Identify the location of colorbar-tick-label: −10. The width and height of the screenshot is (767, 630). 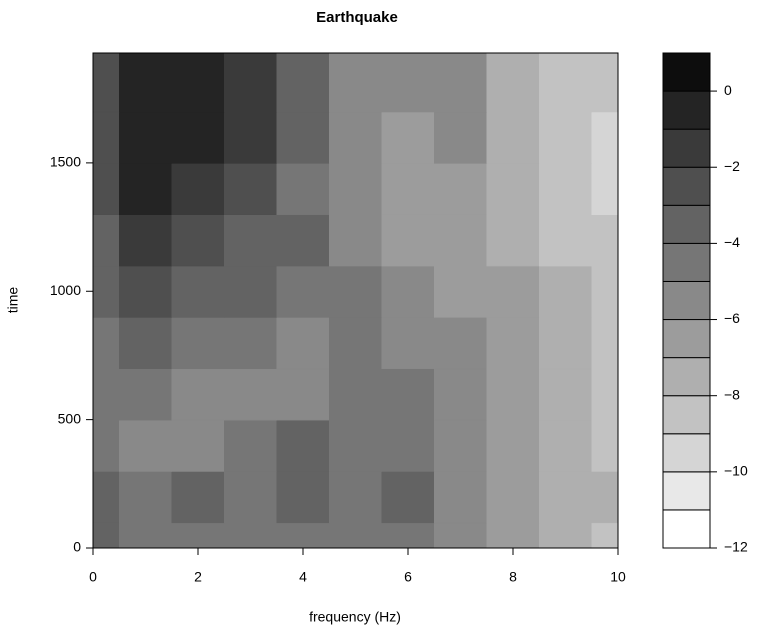
(736, 471).